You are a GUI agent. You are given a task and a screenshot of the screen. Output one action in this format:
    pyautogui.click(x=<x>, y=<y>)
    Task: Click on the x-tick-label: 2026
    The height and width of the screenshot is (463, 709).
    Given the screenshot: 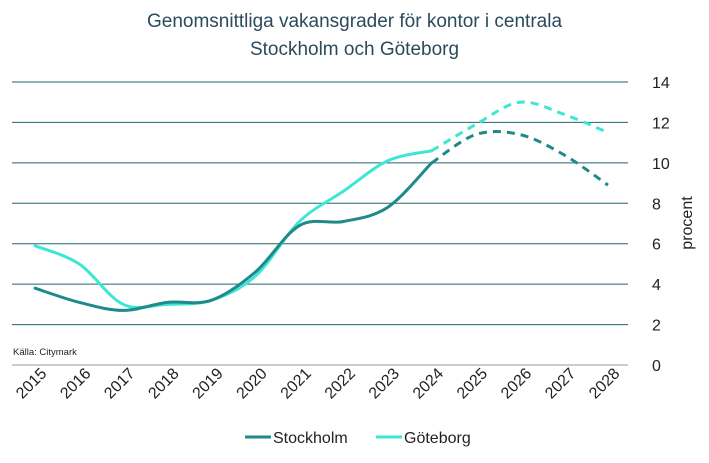 What is the action you would take?
    pyautogui.click(x=516, y=383)
    